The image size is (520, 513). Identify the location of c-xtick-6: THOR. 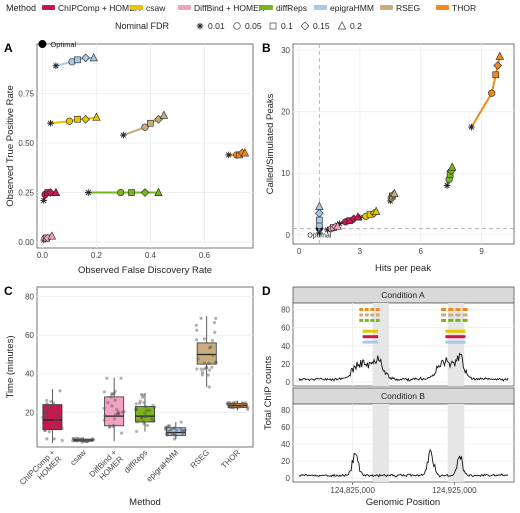
(231, 459).